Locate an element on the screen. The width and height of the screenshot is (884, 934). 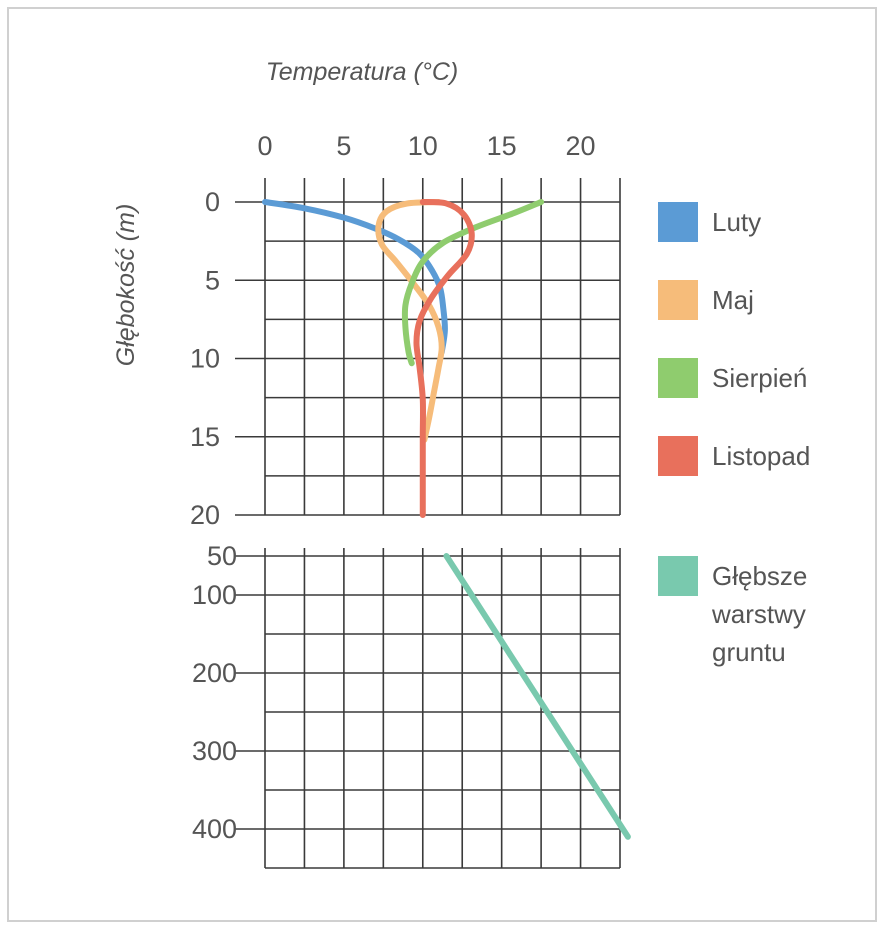
y-tick-label-upper: 15 is located at coordinates (205, 437).